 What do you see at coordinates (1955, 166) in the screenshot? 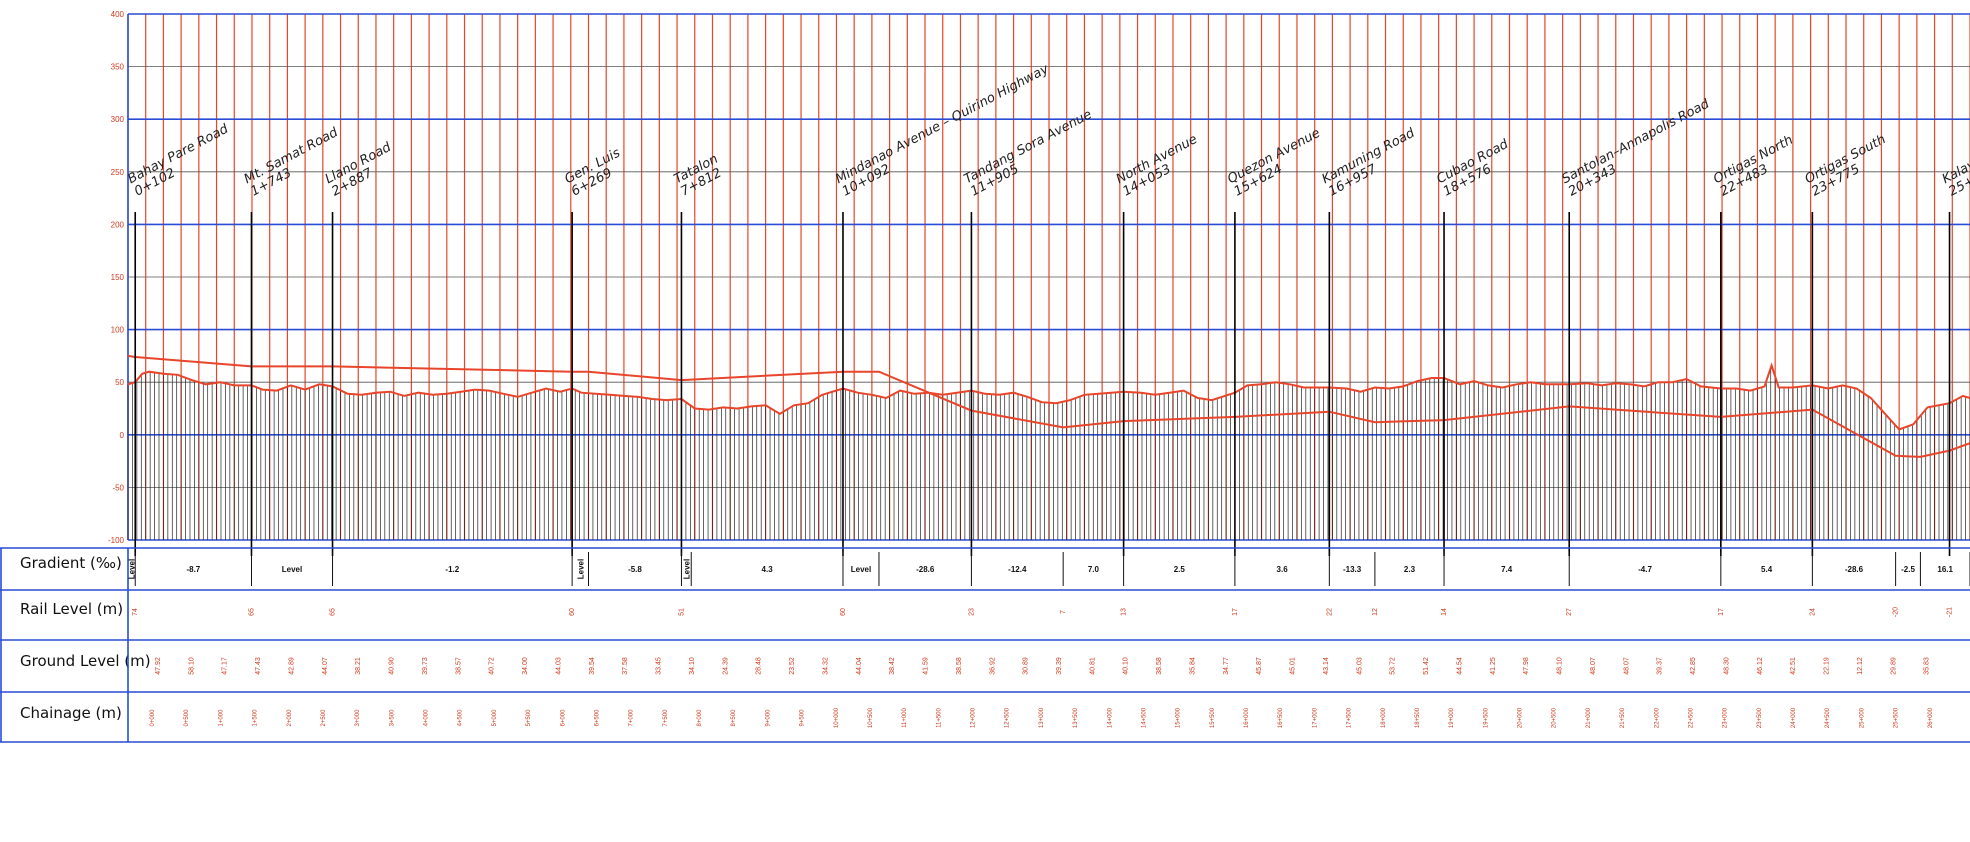
I see `station-label: Kalayaan Ave25+711` at bounding box center [1955, 166].